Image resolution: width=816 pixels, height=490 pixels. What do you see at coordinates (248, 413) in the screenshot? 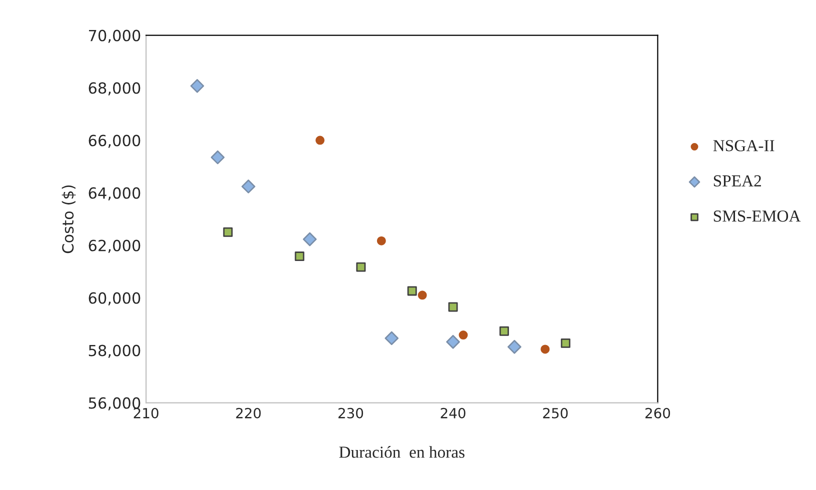
I see `x-tick-label: 220` at bounding box center [248, 413].